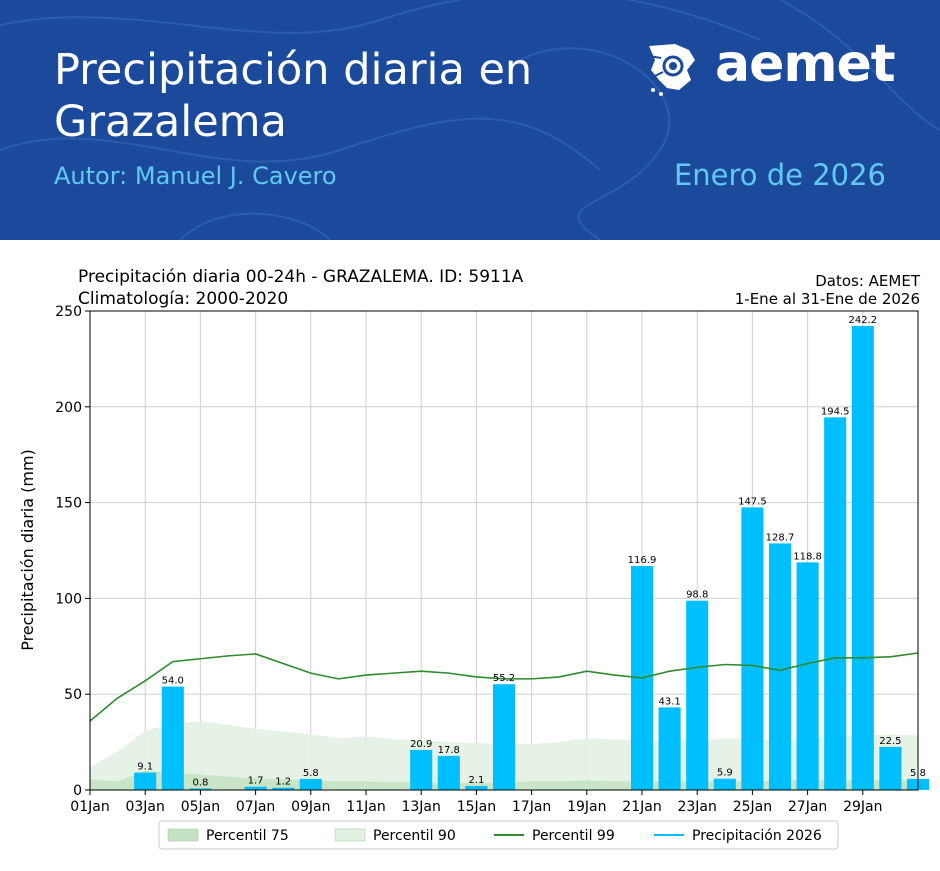 The height and width of the screenshot is (871, 940). What do you see at coordinates (780, 537) in the screenshot?
I see `bar-label-day-26: 128.7` at bounding box center [780, 537].